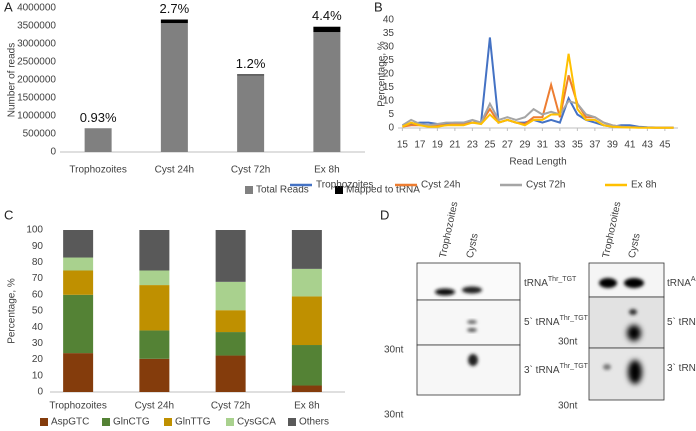  I want to click on x-axis-label: Read Length, so click(537, 162).